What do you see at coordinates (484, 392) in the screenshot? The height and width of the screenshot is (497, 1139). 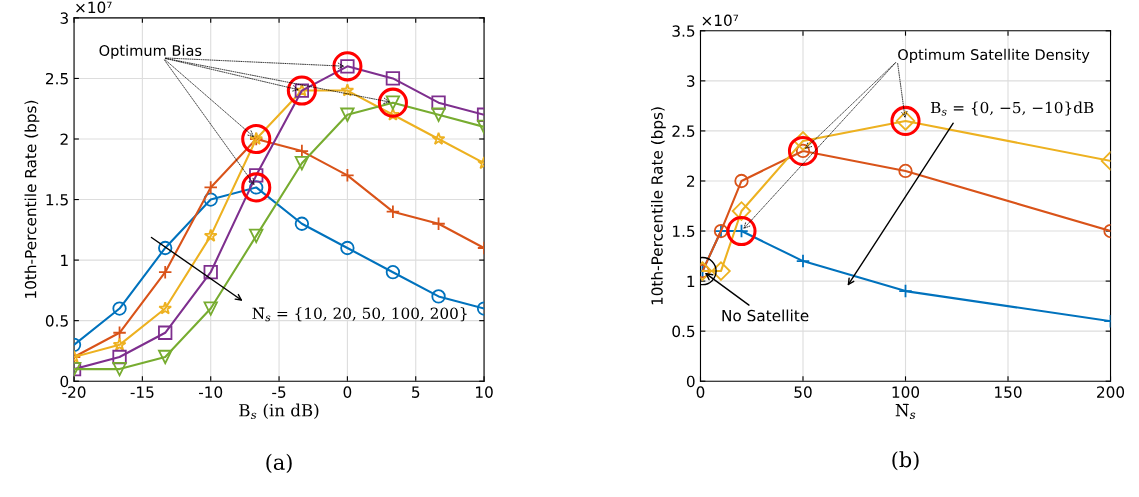 I see `x-tick-label: 10` at bounding box center [484, 392].